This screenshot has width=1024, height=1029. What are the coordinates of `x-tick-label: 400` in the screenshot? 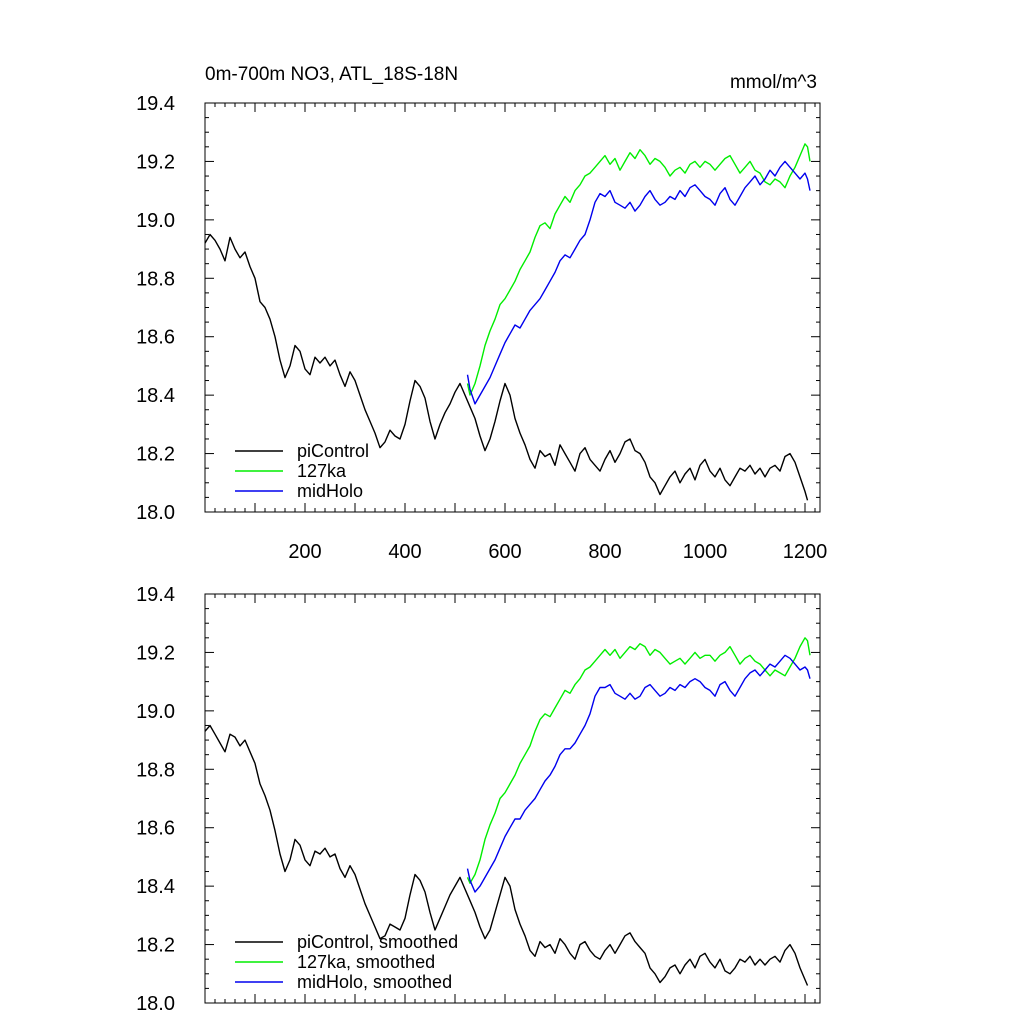 It's located at (404, 552).